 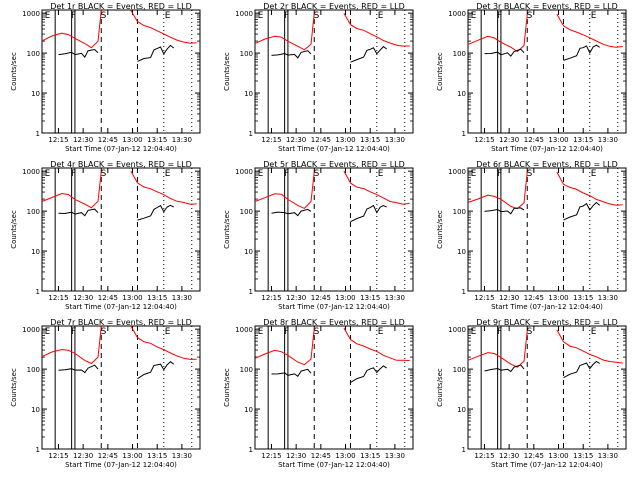 What do you see at coordinates (547, 164) in the screenshot?
I see `panel-title: Det 6r BLACK = Events, RED = LLD` at bounding box center [547, 164].